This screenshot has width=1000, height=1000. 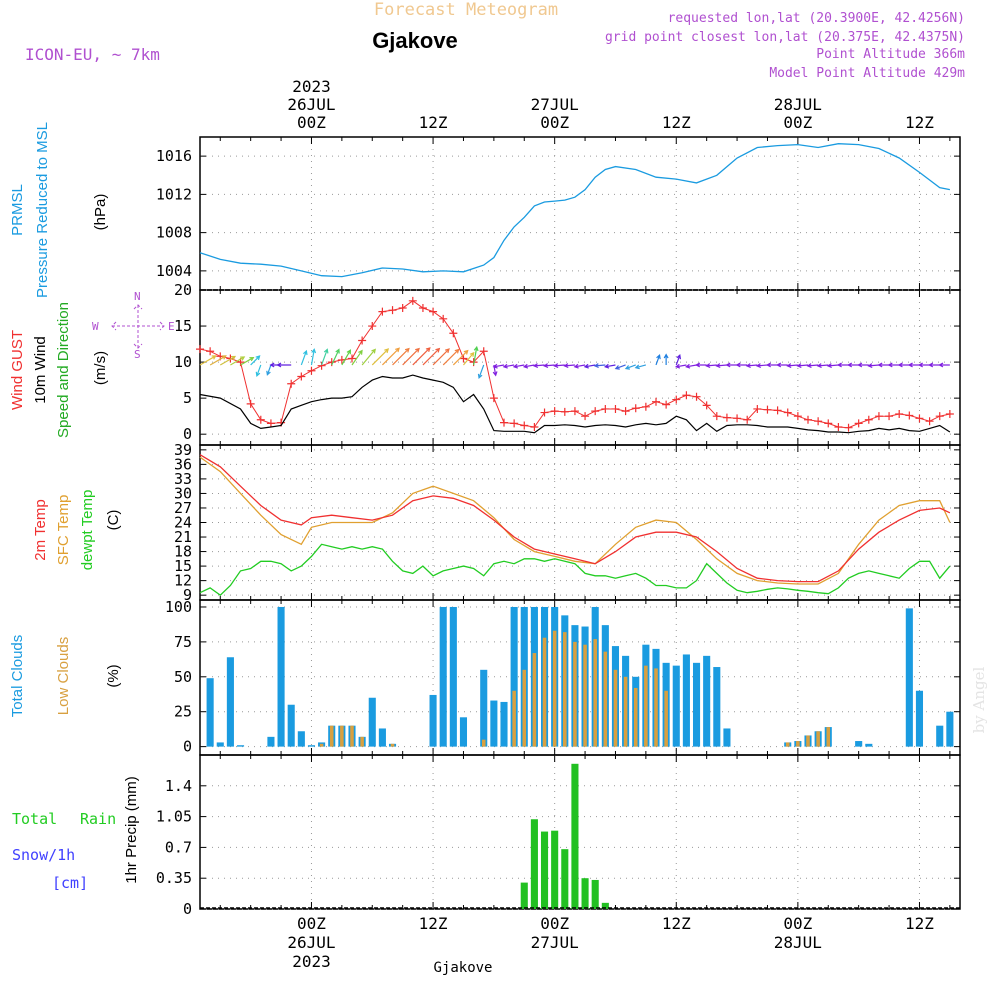 I want to click on y-tick-label: 100, so click(x=178, y=607).